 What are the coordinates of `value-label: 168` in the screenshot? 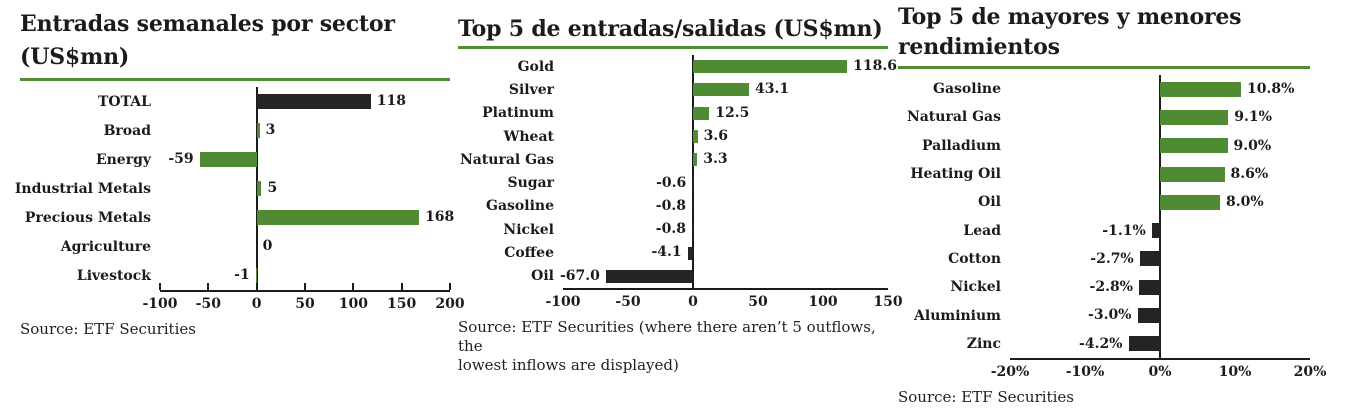 It's located at (440, 217).